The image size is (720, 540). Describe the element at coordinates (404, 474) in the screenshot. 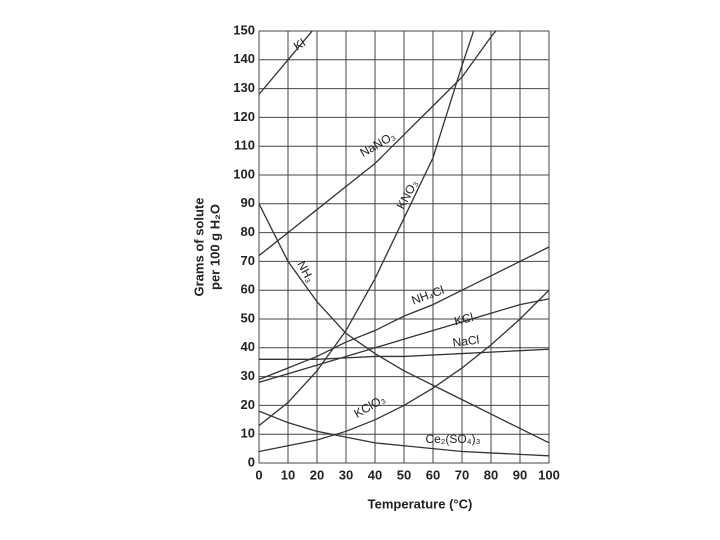

I see `x-tick-label: 50` at that location.